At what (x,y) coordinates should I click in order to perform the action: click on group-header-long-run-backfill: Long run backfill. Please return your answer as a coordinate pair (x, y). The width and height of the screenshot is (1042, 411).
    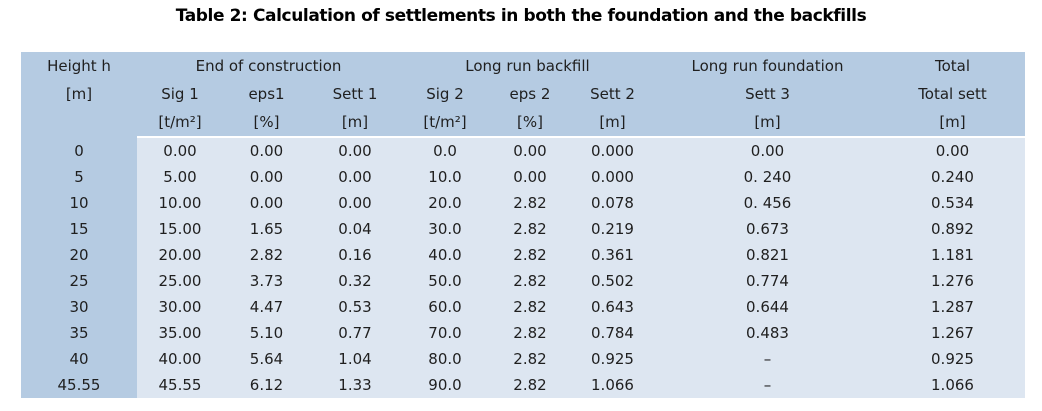
    Looking at the image, I should click on (527, 66).